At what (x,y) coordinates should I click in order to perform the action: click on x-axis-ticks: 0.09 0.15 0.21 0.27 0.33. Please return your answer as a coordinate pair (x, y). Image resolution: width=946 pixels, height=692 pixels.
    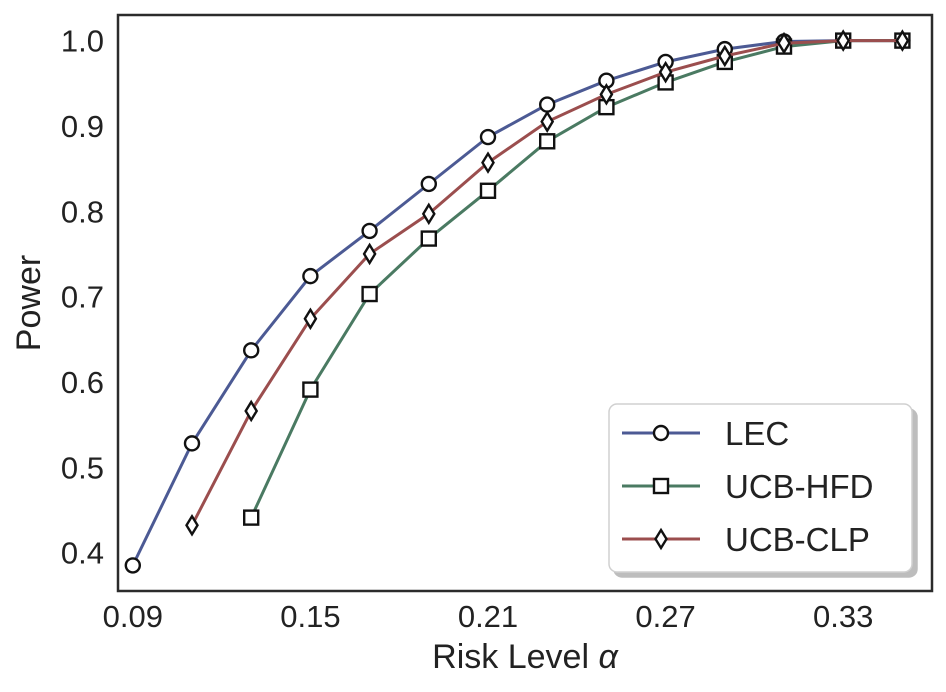
    Looking at the image, I should click on (488, 616).